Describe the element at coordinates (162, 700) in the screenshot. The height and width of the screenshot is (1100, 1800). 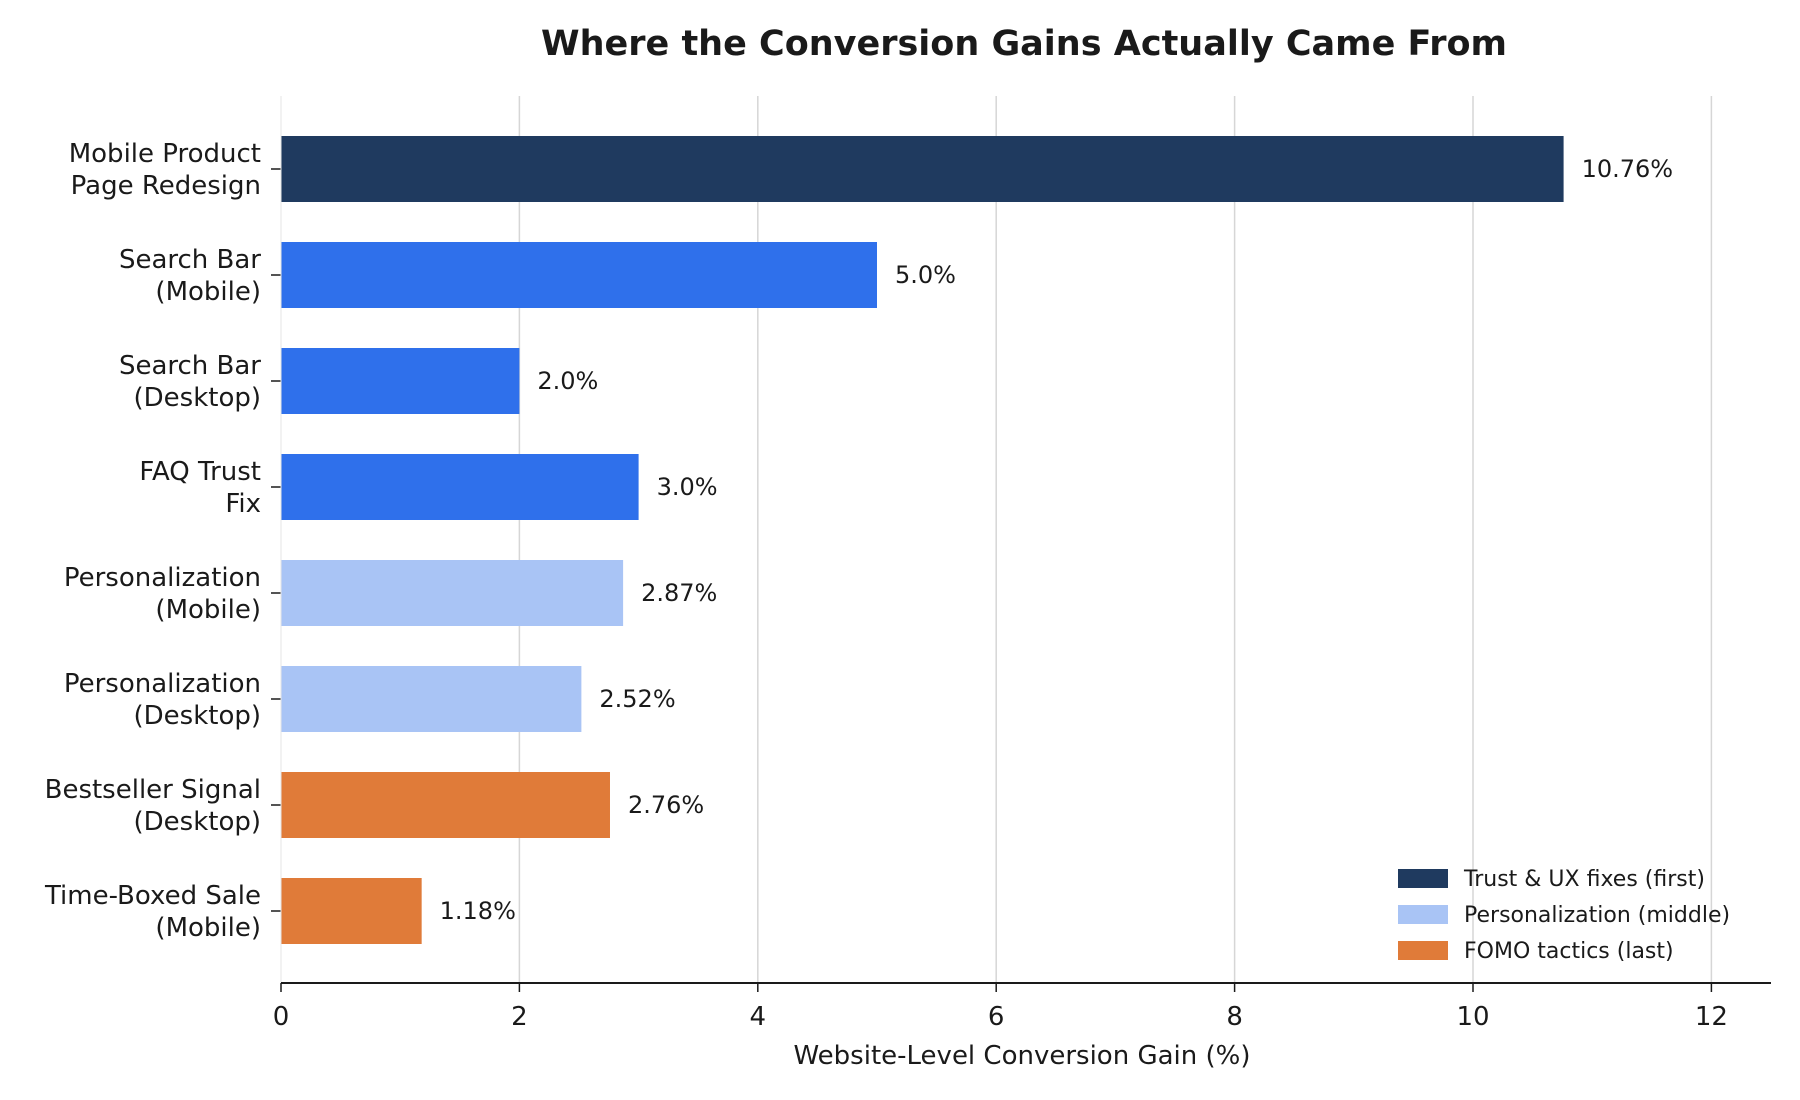
I see `category-label: Personalization (Desktop)` at that location.